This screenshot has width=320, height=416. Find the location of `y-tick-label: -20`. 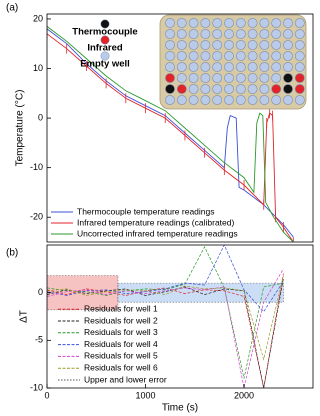

y-tick-label: -20 is located at coordinates (36, 217).